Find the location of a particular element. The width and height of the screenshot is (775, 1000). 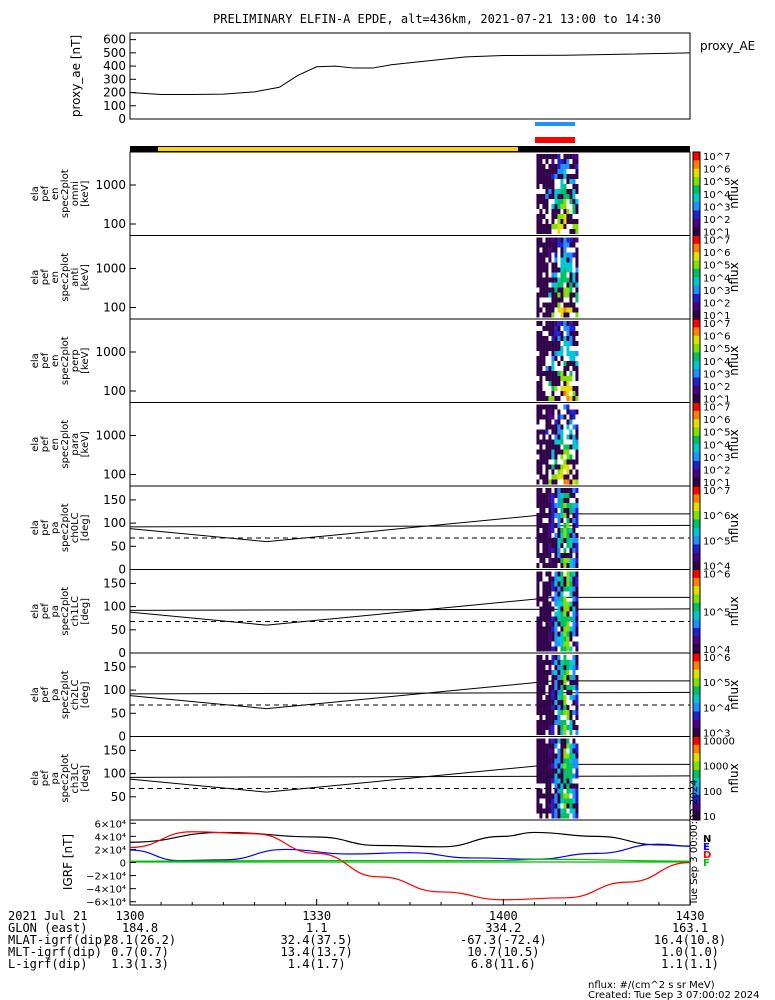

panel-ylabel: para is located at coordinates (75, 444).